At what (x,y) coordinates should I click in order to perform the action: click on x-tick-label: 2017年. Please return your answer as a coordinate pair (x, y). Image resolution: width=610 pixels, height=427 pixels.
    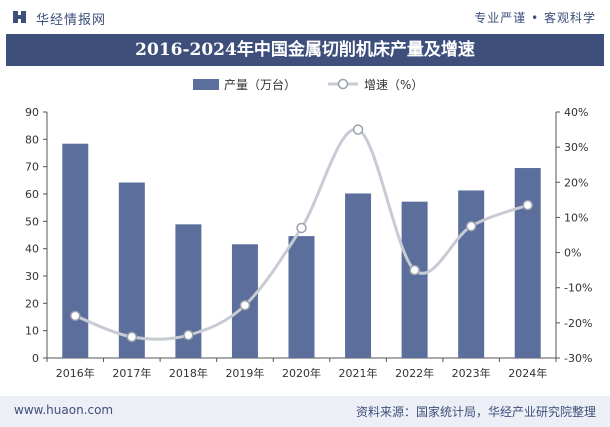
    Looking at the image, I should click on (131, 373).